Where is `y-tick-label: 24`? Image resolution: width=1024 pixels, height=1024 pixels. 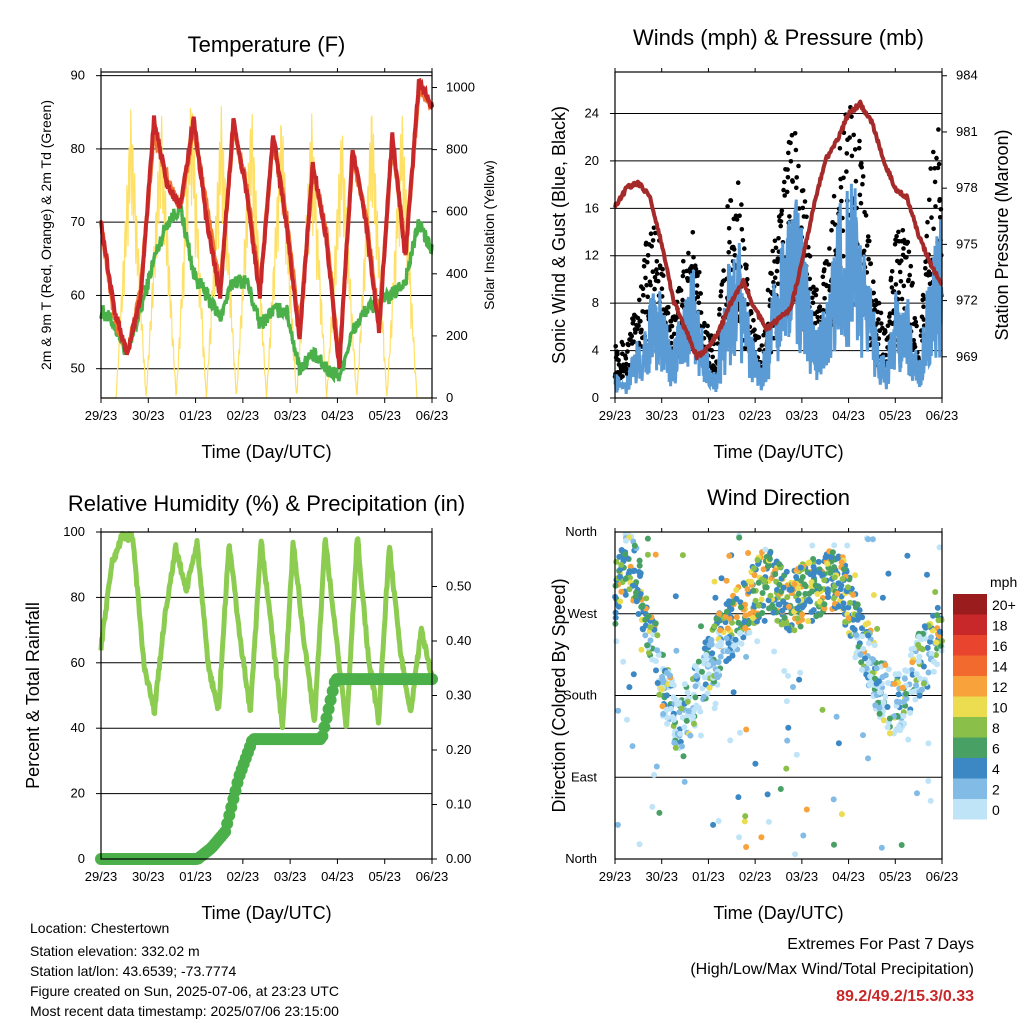 y-tick-label: 24 is located at coordinates (592, 112).